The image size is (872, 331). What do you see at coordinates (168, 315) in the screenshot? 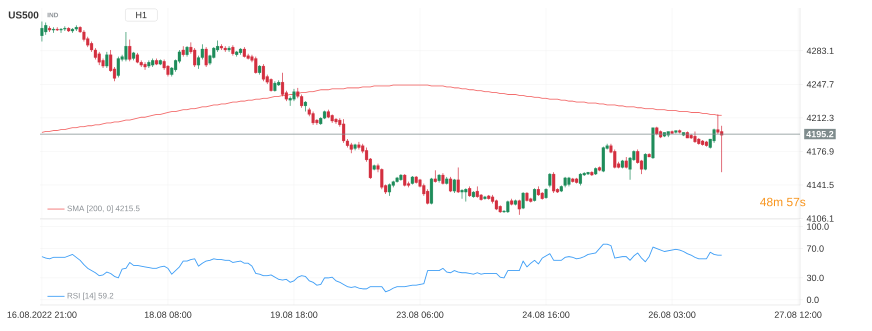
I see `x-tick-label: 18.08 08:00` at bounding box center [168, 315].